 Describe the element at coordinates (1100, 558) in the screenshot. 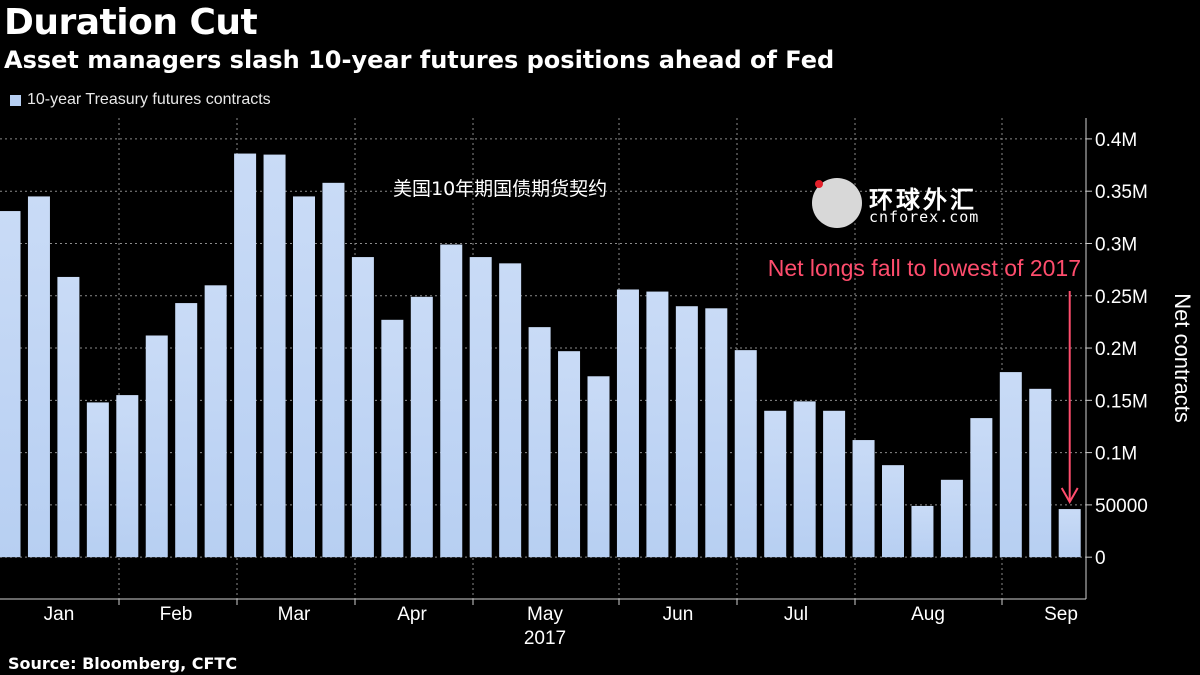

I see `y-tick-label: 0` at that location.